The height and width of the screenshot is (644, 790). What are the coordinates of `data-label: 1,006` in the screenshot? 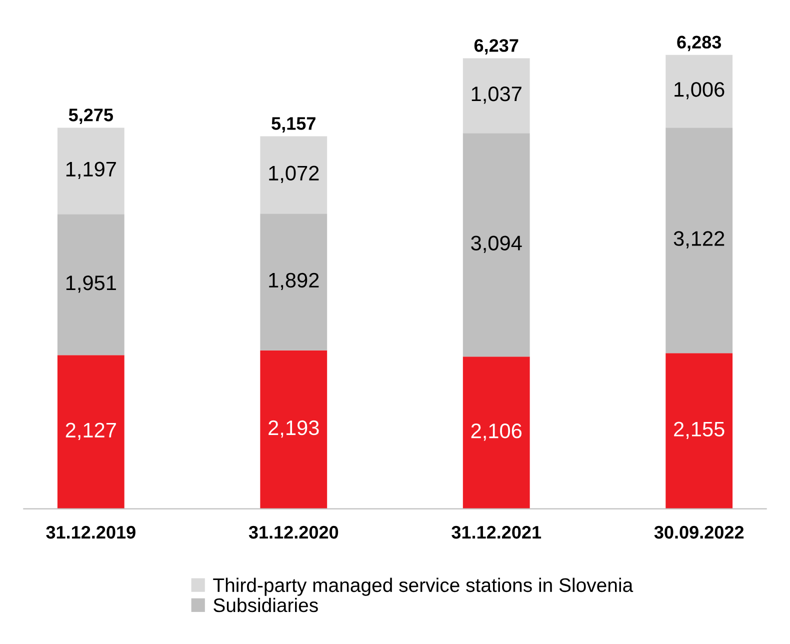 It's located at (699, 91).